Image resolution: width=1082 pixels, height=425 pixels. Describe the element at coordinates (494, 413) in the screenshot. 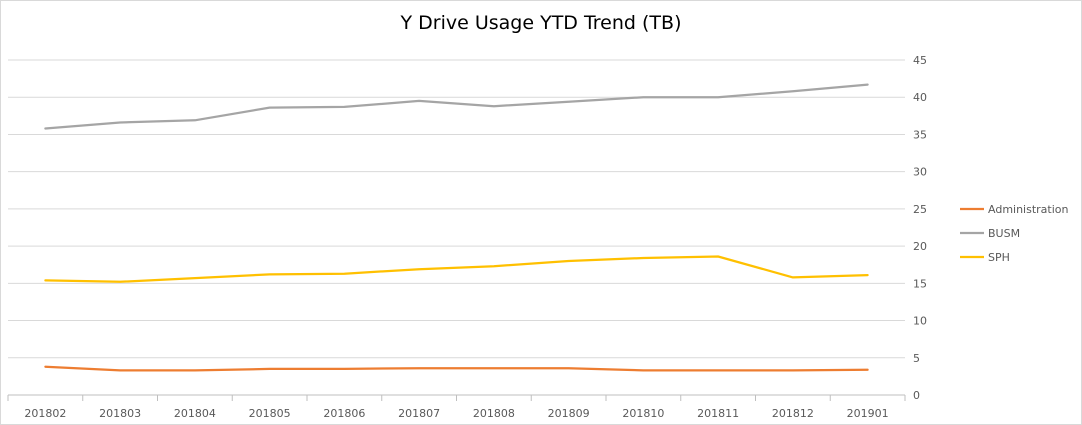

I see `x-tick-label: 201808` at that location.